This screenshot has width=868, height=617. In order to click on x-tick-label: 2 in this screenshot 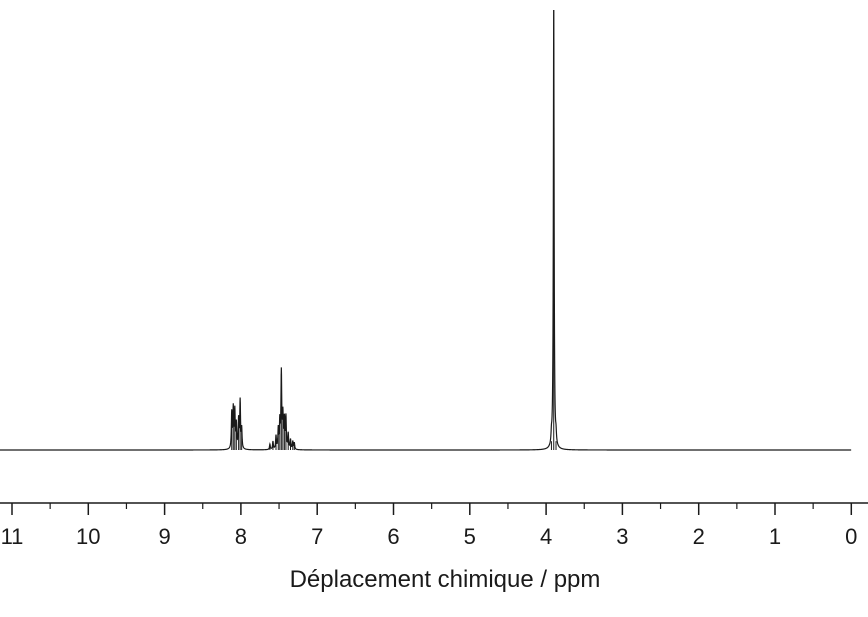, I will do `click(699, 536)`.